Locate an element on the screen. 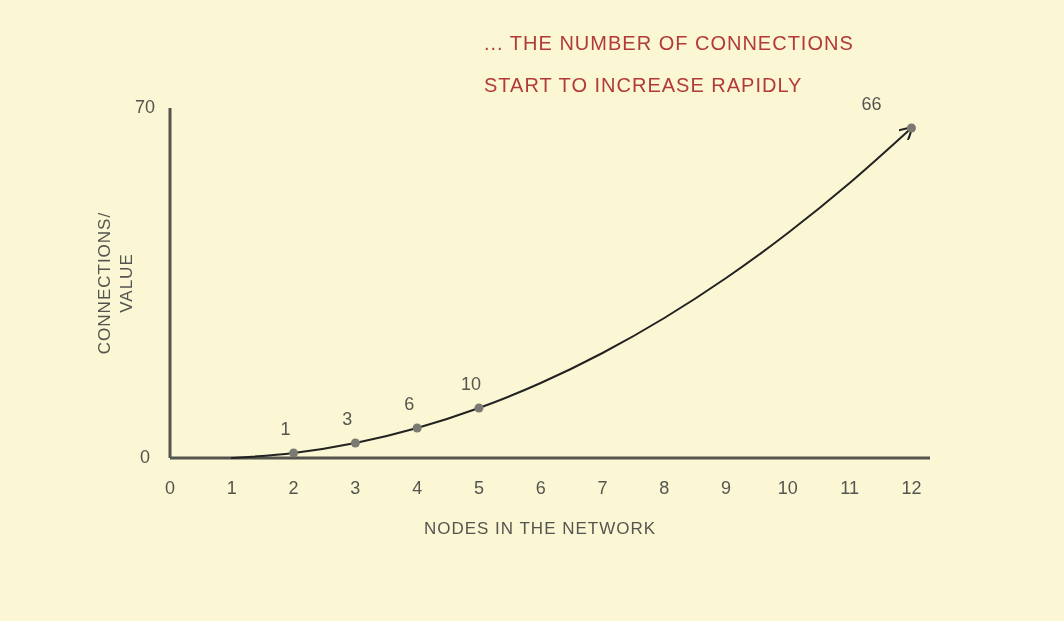  y-tick-label: 70 is located at coordinates (145, 106).